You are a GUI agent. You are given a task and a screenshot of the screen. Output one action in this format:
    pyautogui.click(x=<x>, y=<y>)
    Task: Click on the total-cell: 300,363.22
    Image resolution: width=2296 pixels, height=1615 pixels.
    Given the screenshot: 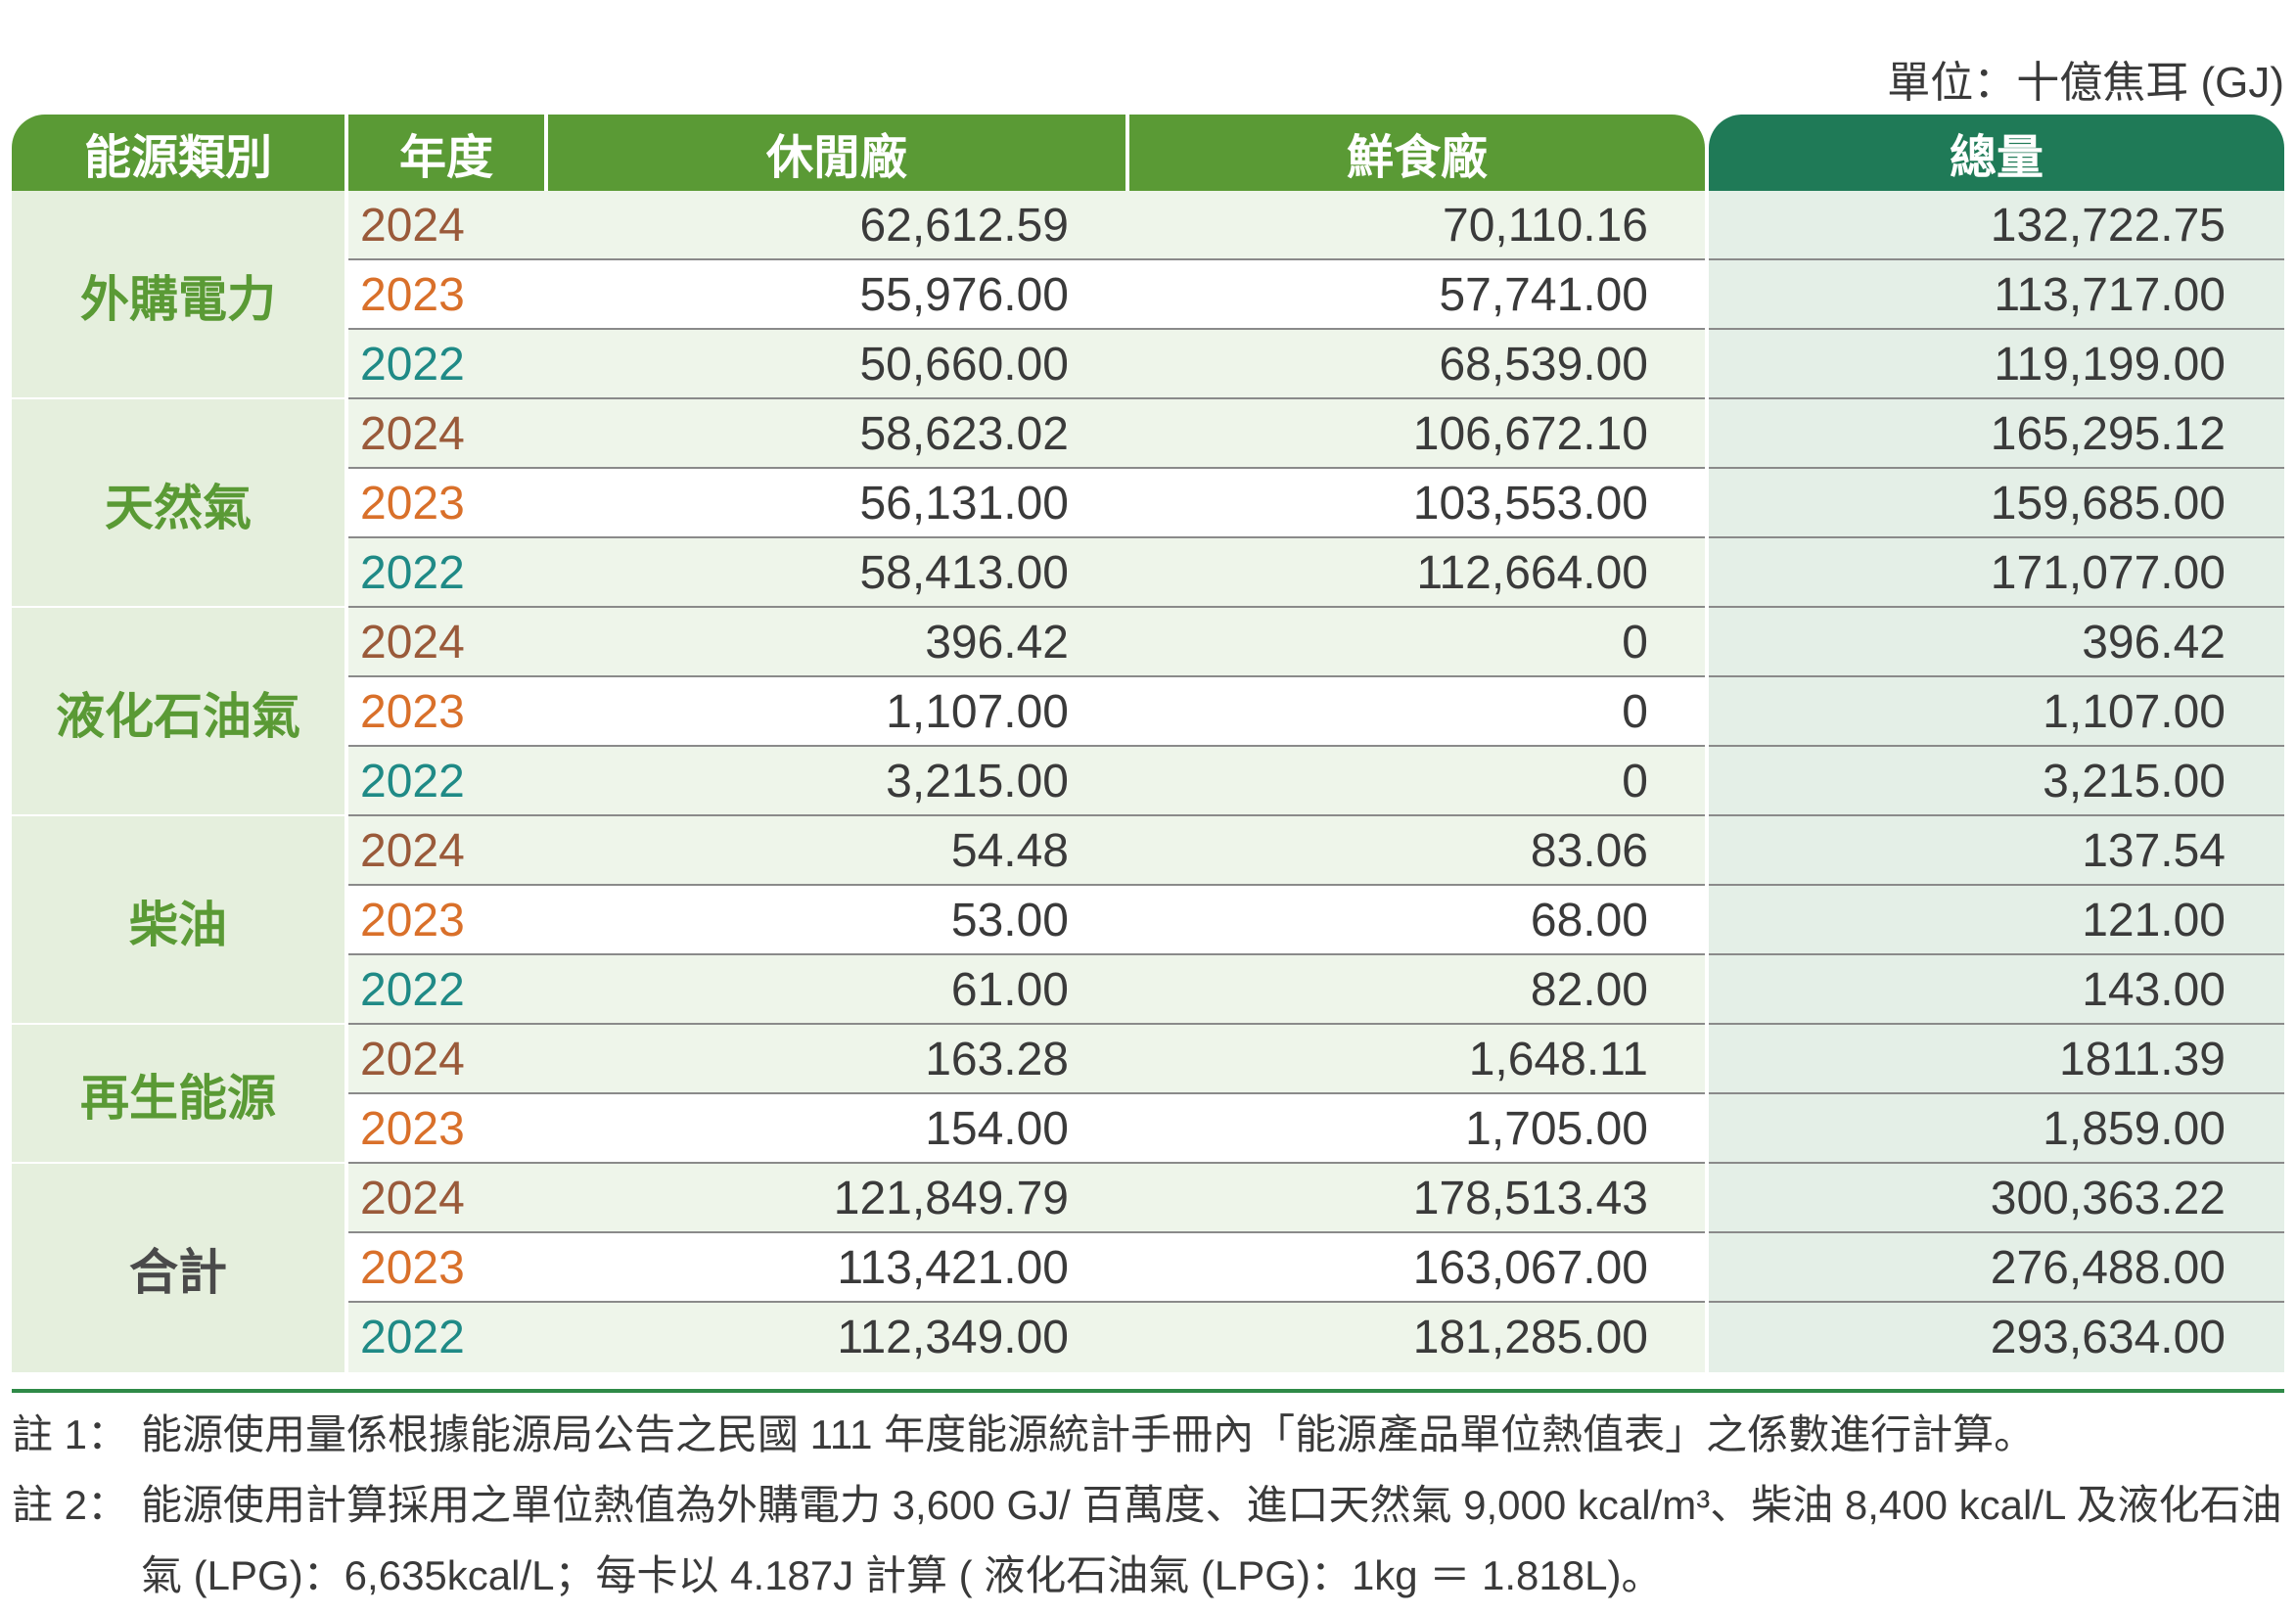 What is the action you would take?
    pyautogui.click(x=2108, y=1198)
    